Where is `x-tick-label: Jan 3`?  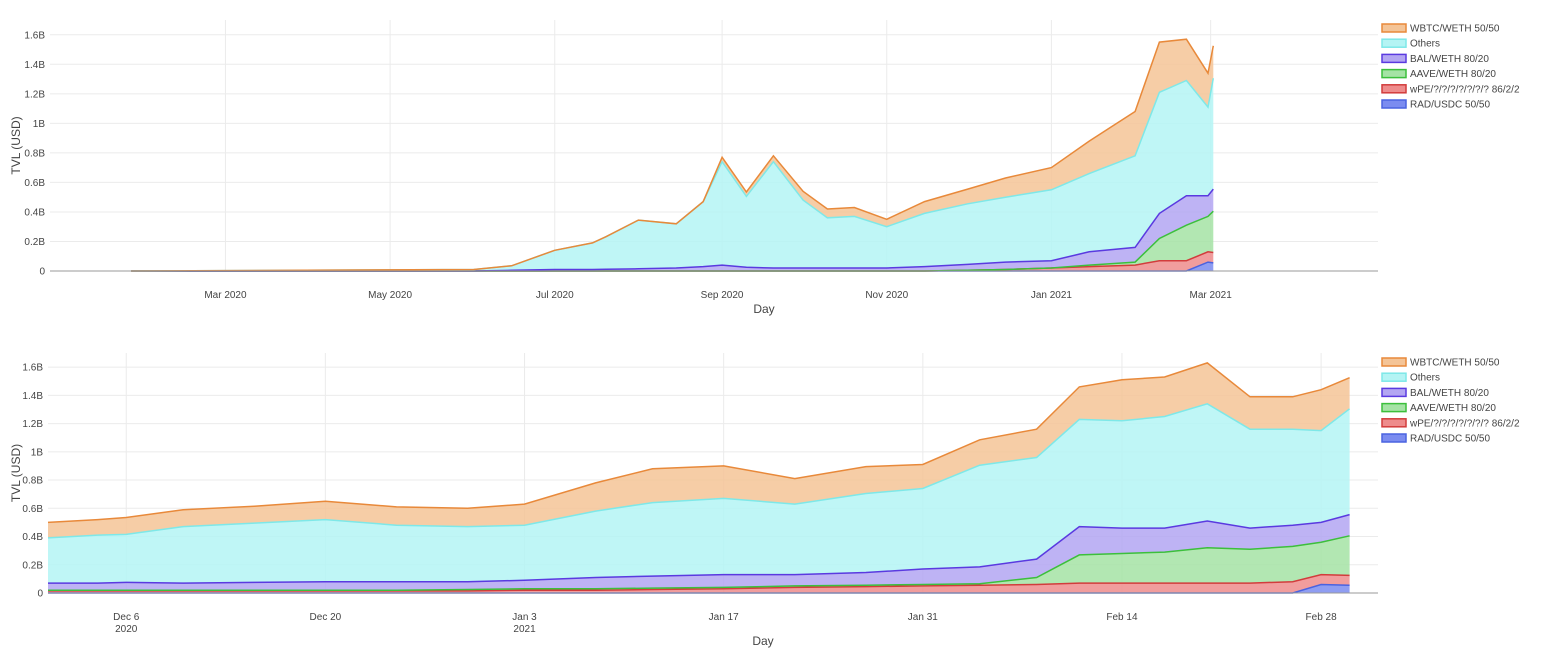 x-tick-label: Jan 3 is located at coordinates (524, 617).